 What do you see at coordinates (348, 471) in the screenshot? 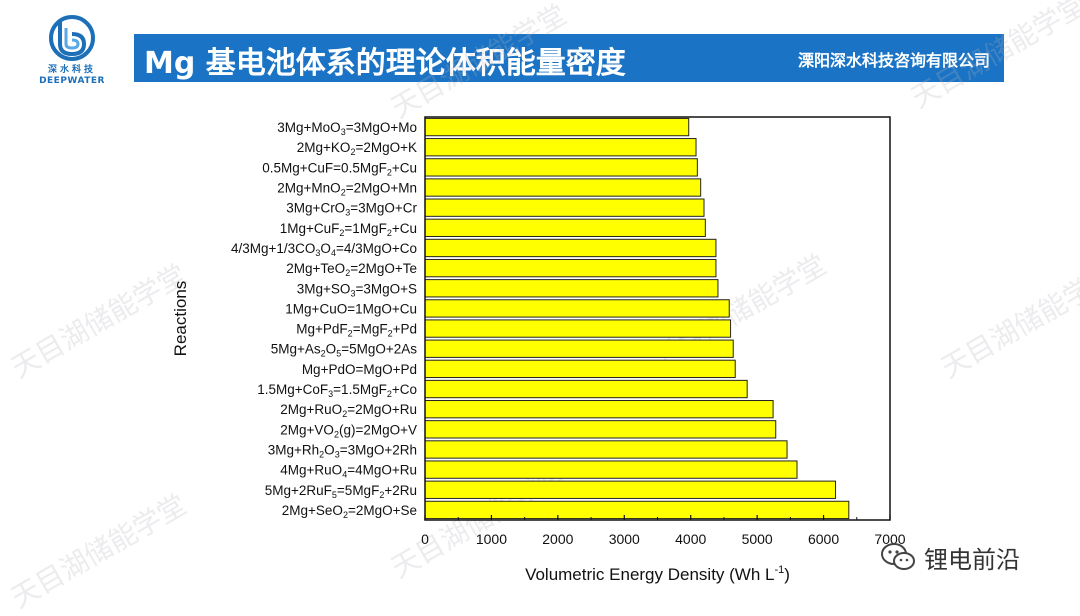
I see `category-label: 4Mg+RuO4=4MgO+Ru` at bounding box center [348, 471].